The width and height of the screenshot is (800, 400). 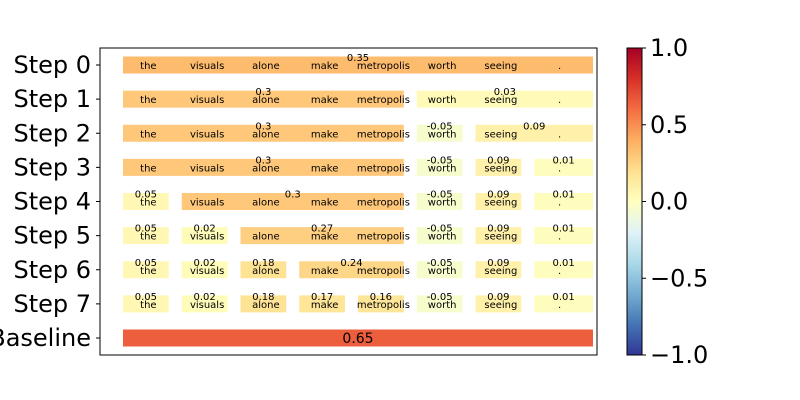 I want to click on y-tick-label: Step 2, so click(x=52, y=133).